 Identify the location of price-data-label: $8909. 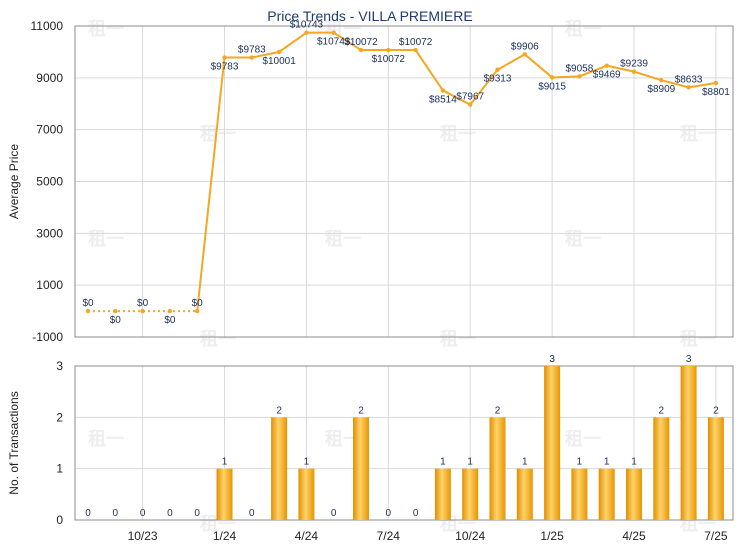
(661, 89).